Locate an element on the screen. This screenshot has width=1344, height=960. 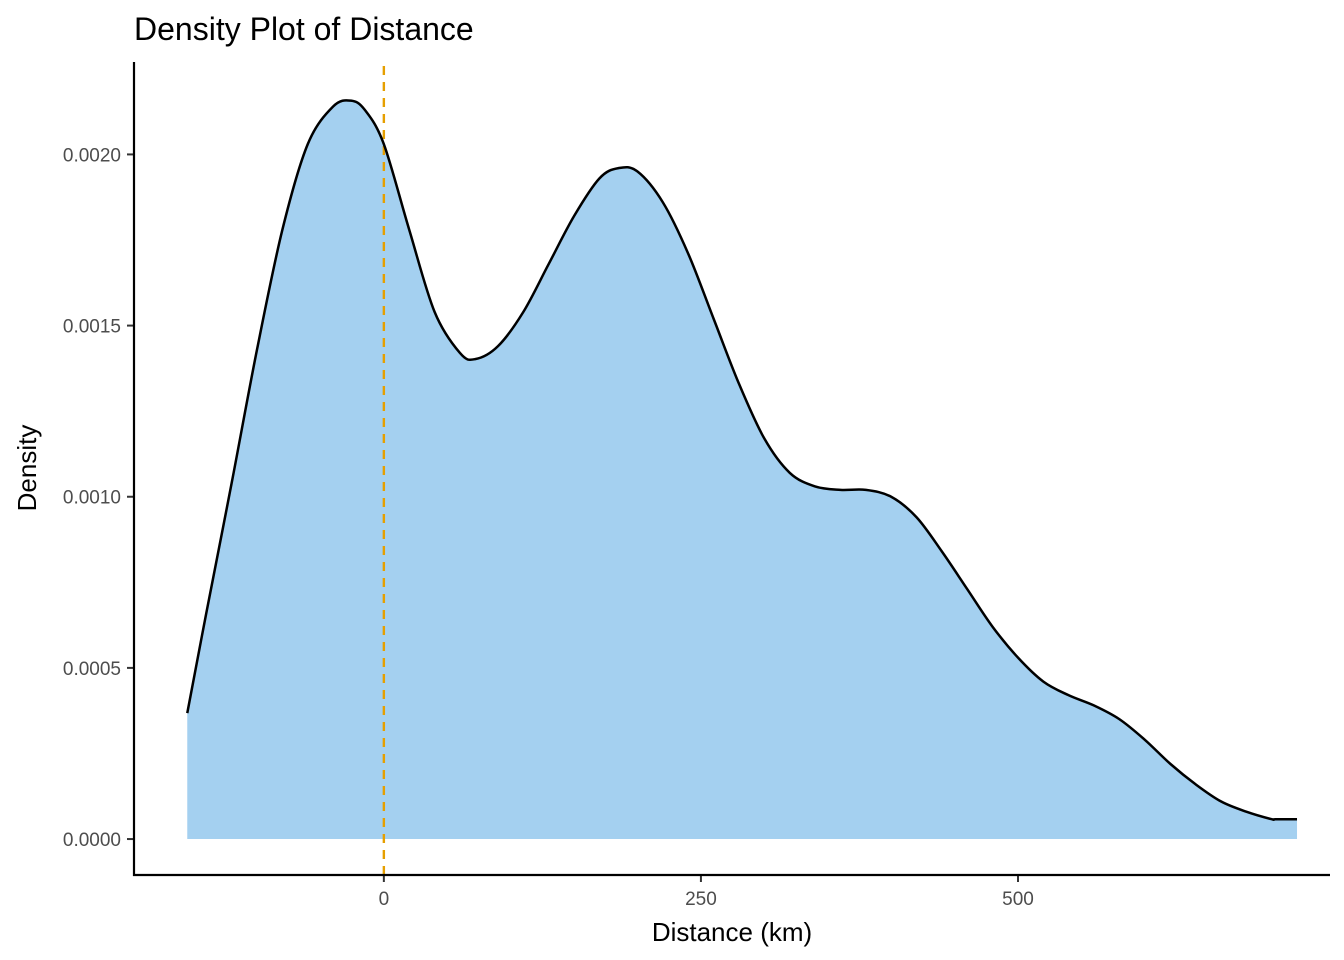
y-tick-label: 0.0005 is located at coordinates (92, 669).